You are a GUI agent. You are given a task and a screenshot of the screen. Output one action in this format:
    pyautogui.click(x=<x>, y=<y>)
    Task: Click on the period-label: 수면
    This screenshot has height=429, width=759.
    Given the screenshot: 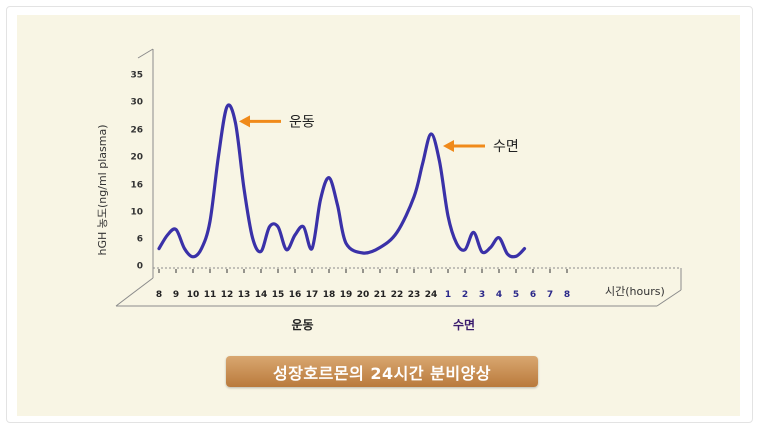 What is the action you would take?
    pyautogui.click(x=464, y=324)
    